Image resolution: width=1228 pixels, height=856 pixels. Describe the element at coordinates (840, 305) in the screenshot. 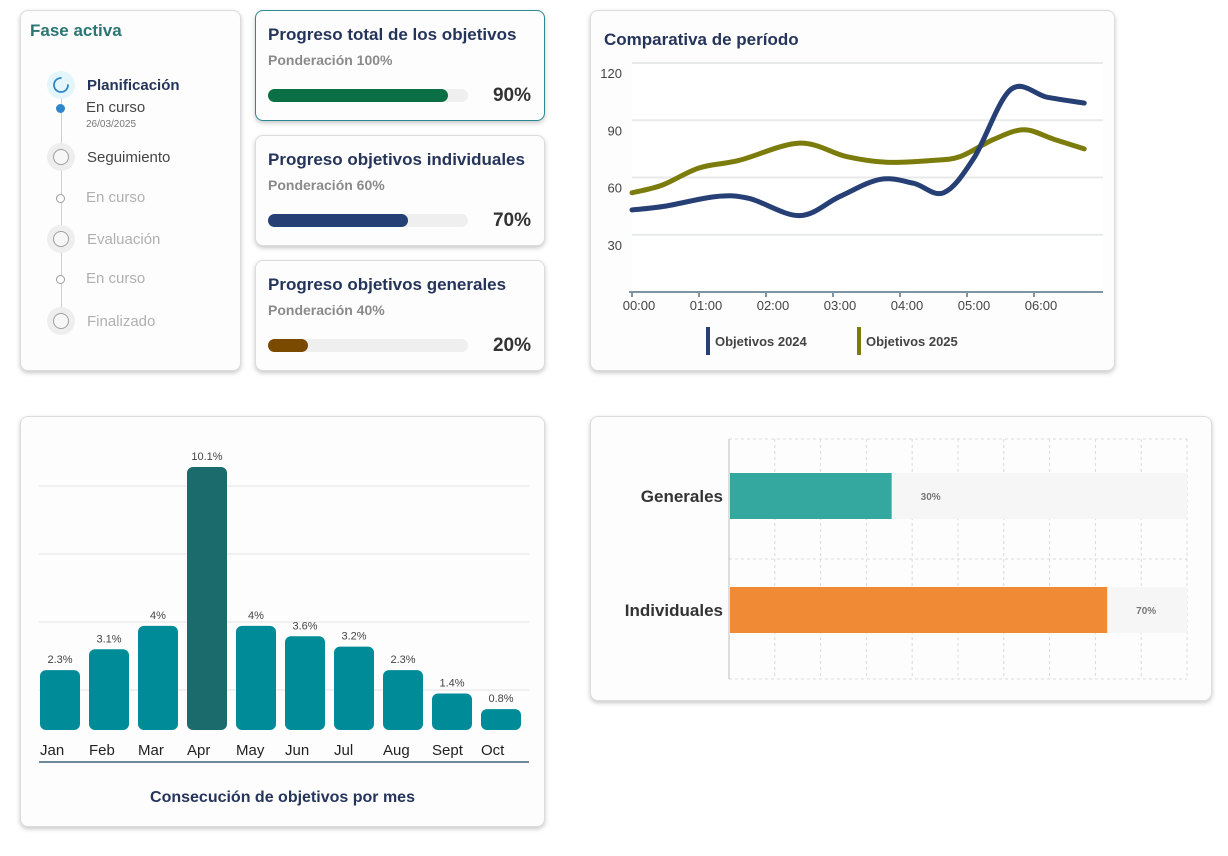

I see `x-tick-label: 03:00` at that location.